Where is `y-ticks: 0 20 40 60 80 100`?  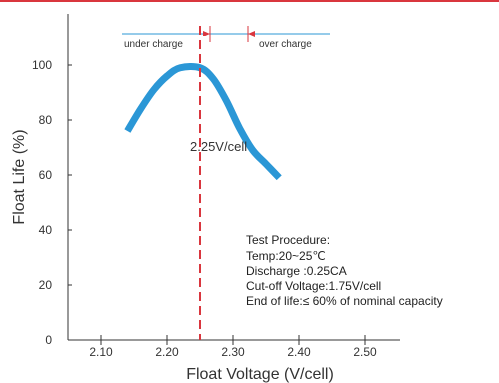
y-ticks: 0 20 40 60 80 100 is located at coordinates (52, 202).